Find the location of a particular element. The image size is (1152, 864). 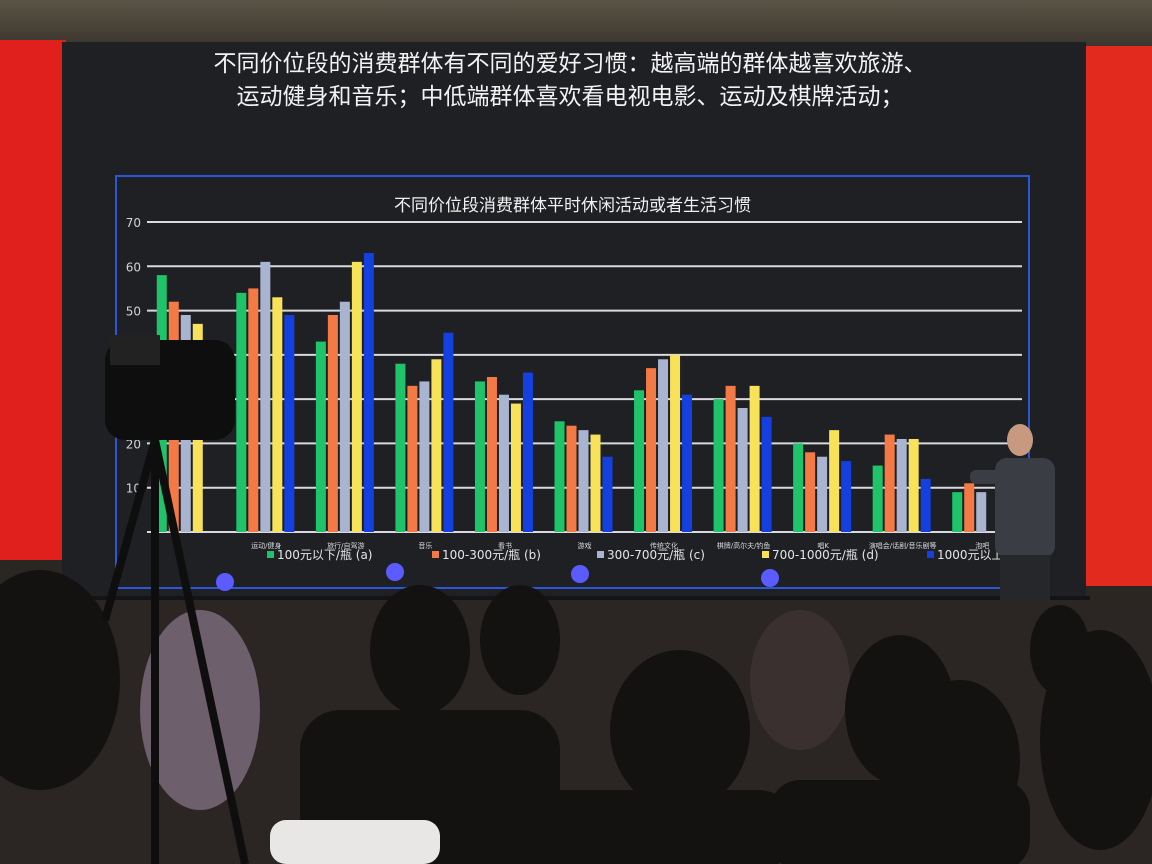

x-category-label: 看书 is located at coordinates (505, 545).